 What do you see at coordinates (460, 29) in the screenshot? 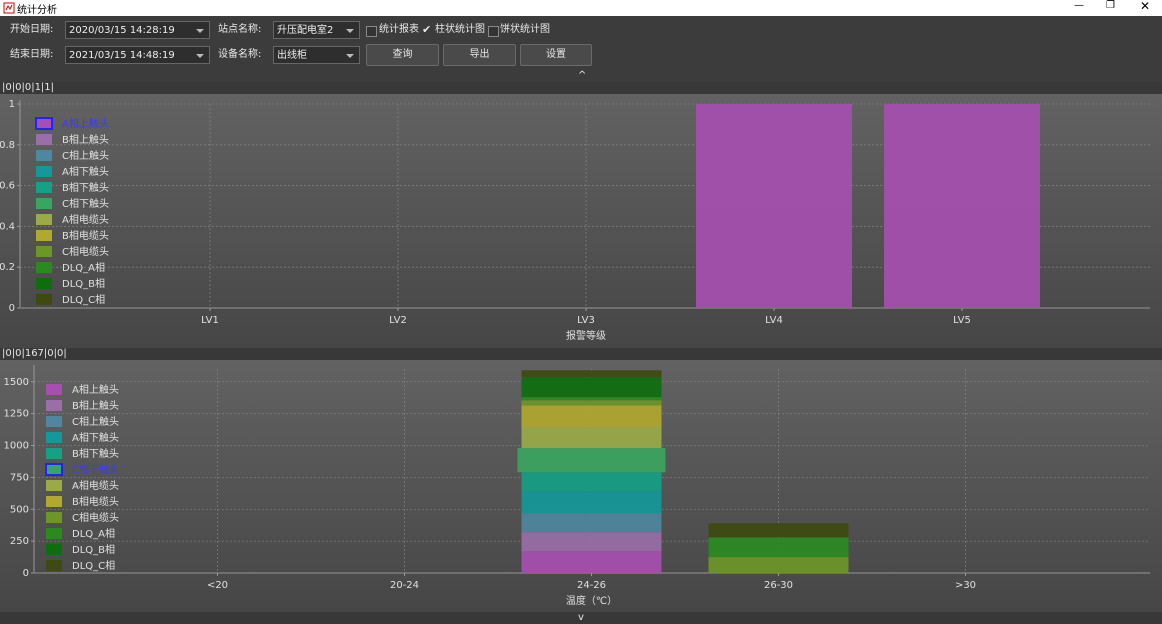
I see `checkbox-label: 柱状统计图` at bounding box center [460, 29].